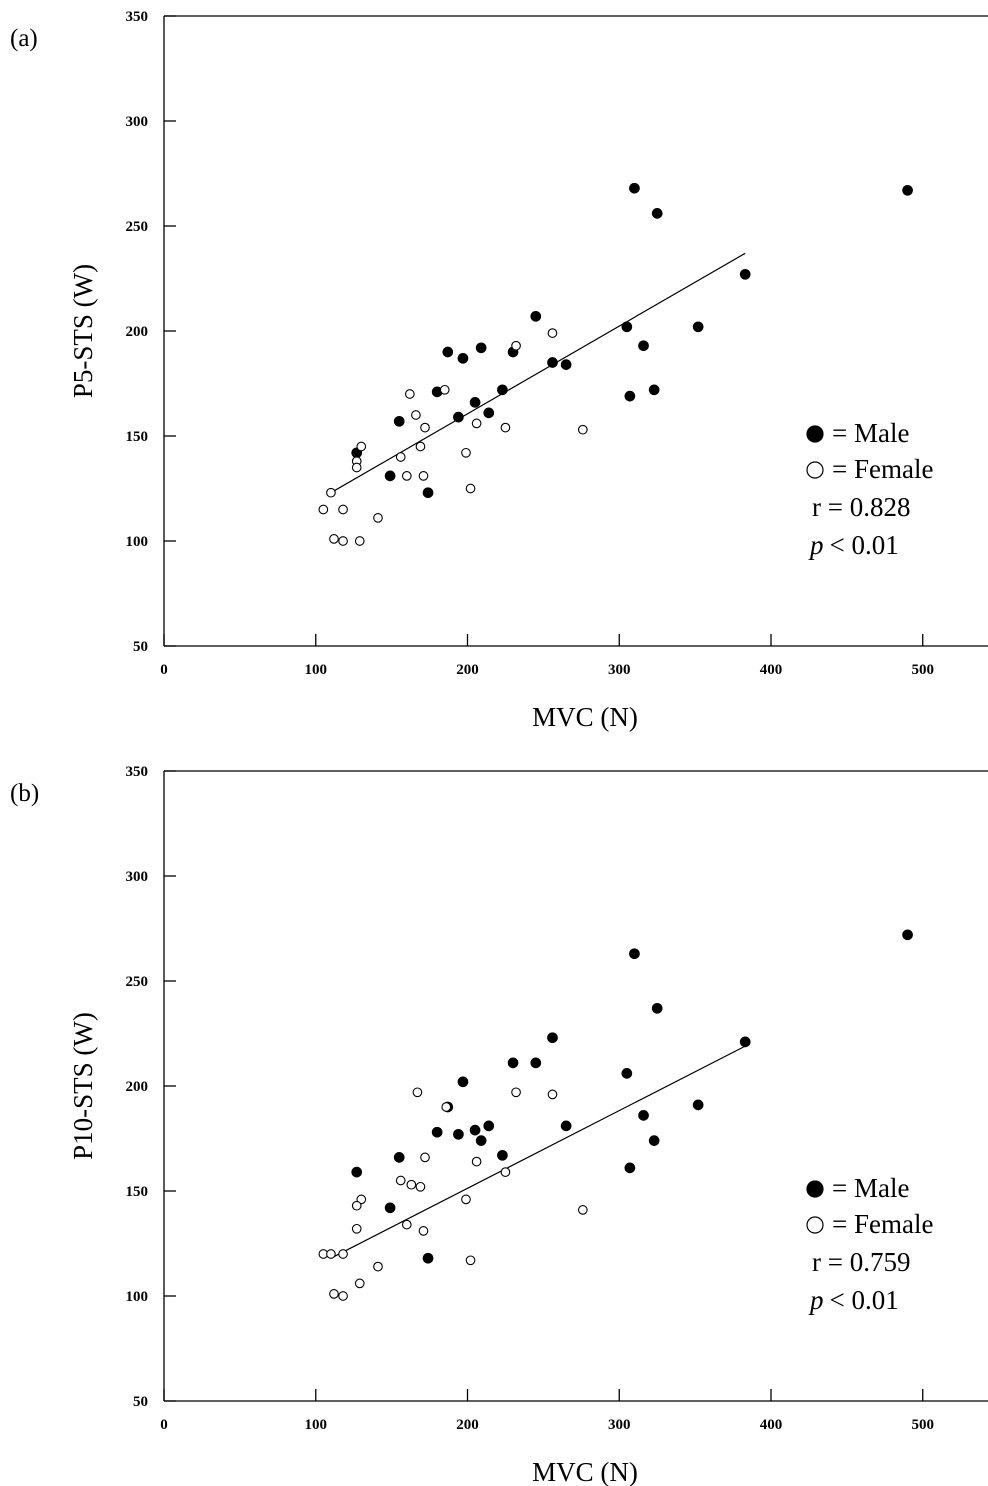 The image size is (988, 1486). What do you see at coordinates (467, 670) in the screenshot?
I see `x-tick-label: 200` at bounding box center [467, 670].